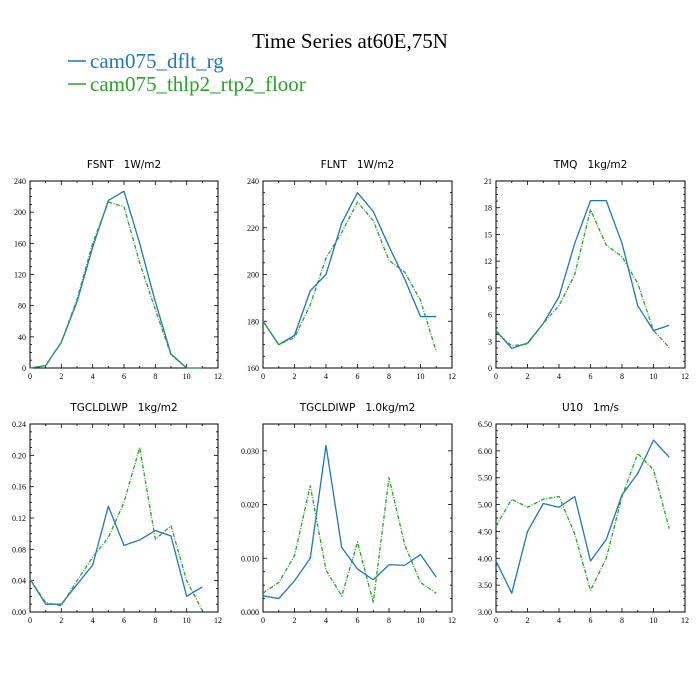 This screenshot has width=700, height=700. I want to click on fsnt-y-tick-label: 0, so click(24, 368).